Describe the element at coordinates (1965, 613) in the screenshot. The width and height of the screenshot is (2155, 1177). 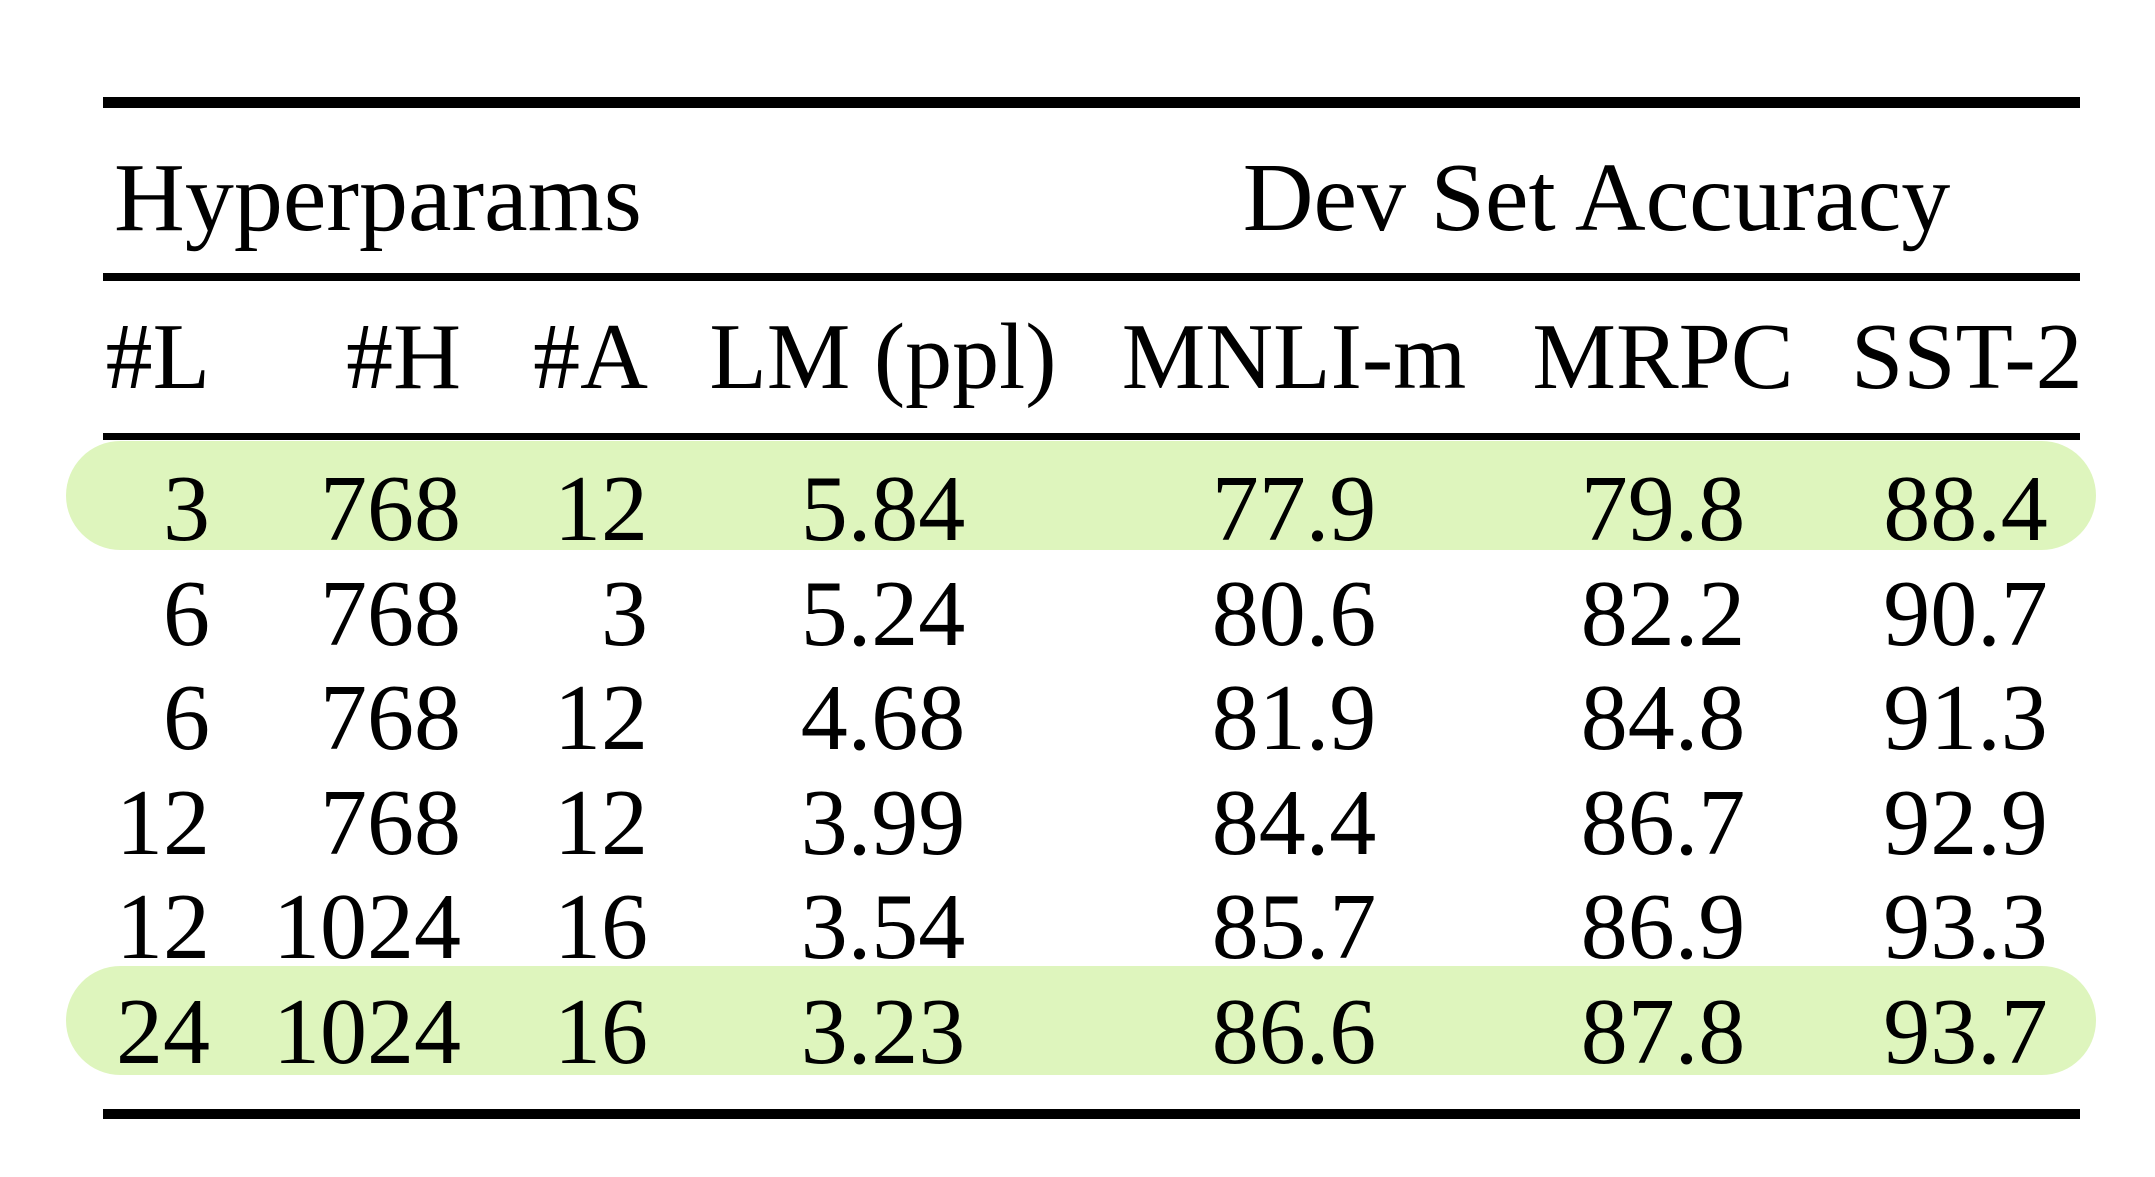
I see `table-cell: 90.7` at that location.